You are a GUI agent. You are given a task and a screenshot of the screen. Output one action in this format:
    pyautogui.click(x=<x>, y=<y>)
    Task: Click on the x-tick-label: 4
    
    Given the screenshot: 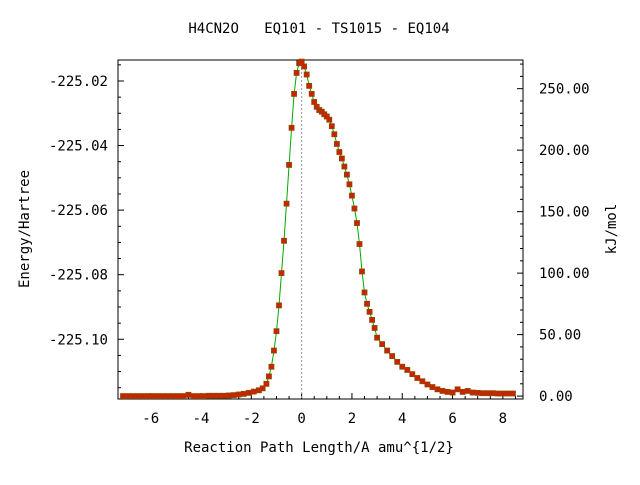 What is the action you would take?
    pyautogui.click(x=402, y=419)
    